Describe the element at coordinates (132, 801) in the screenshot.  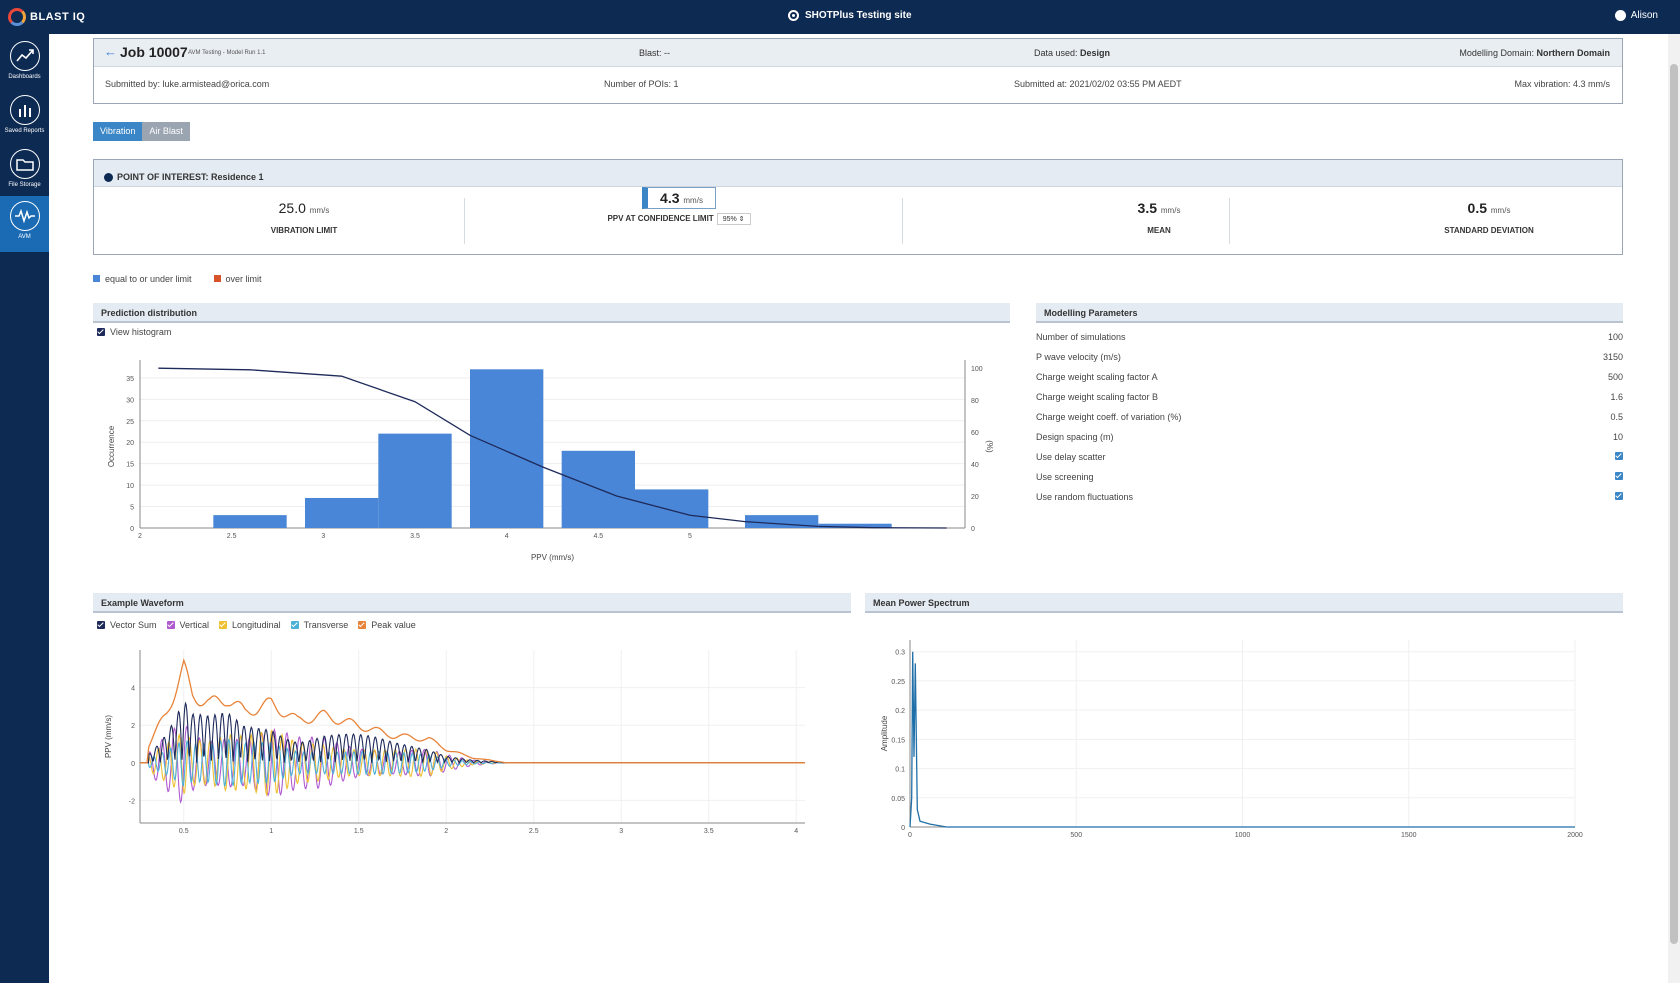
I see `y-tick-label: -2` at that location.